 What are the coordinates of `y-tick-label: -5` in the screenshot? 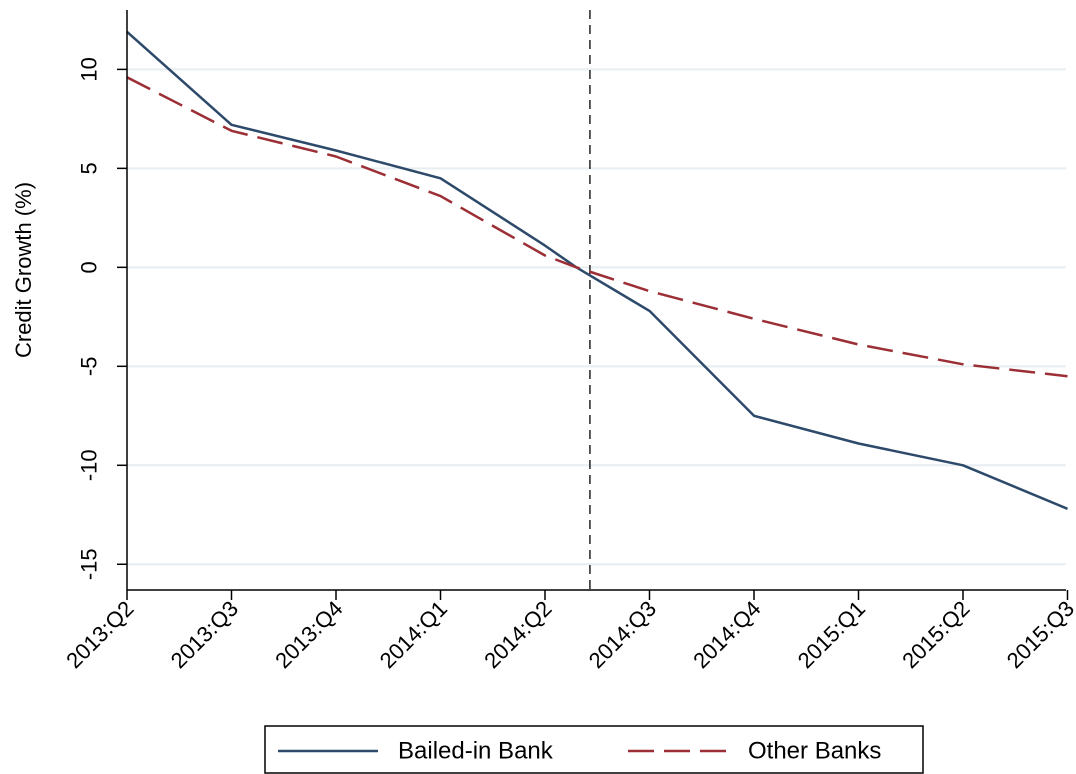 It's located at (89, 367).